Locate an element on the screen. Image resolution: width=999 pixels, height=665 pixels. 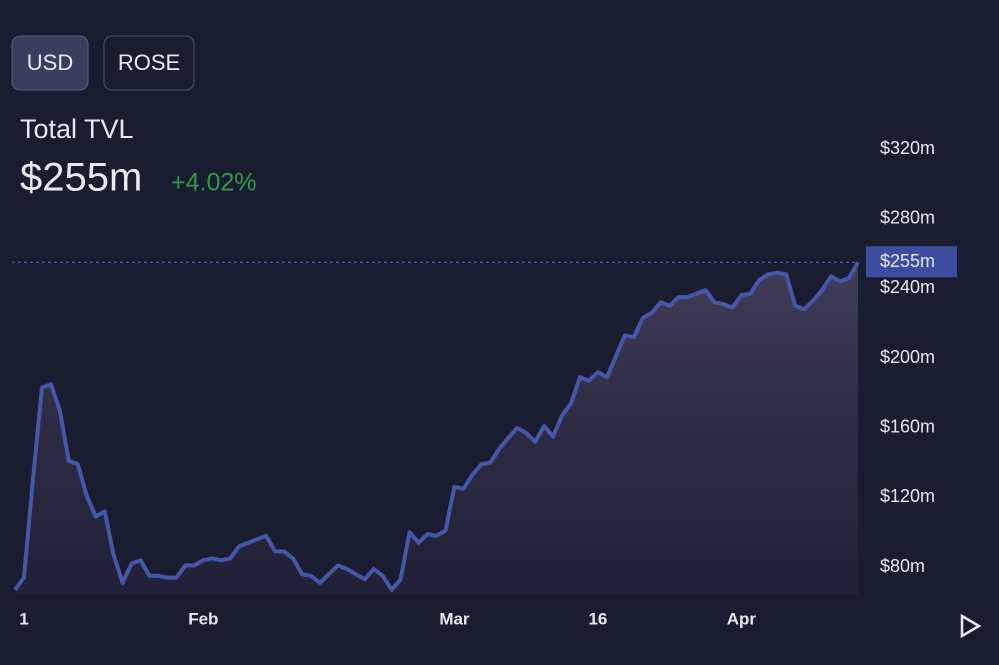
y-tick-label: $80m is located at coordinates (902, 566).